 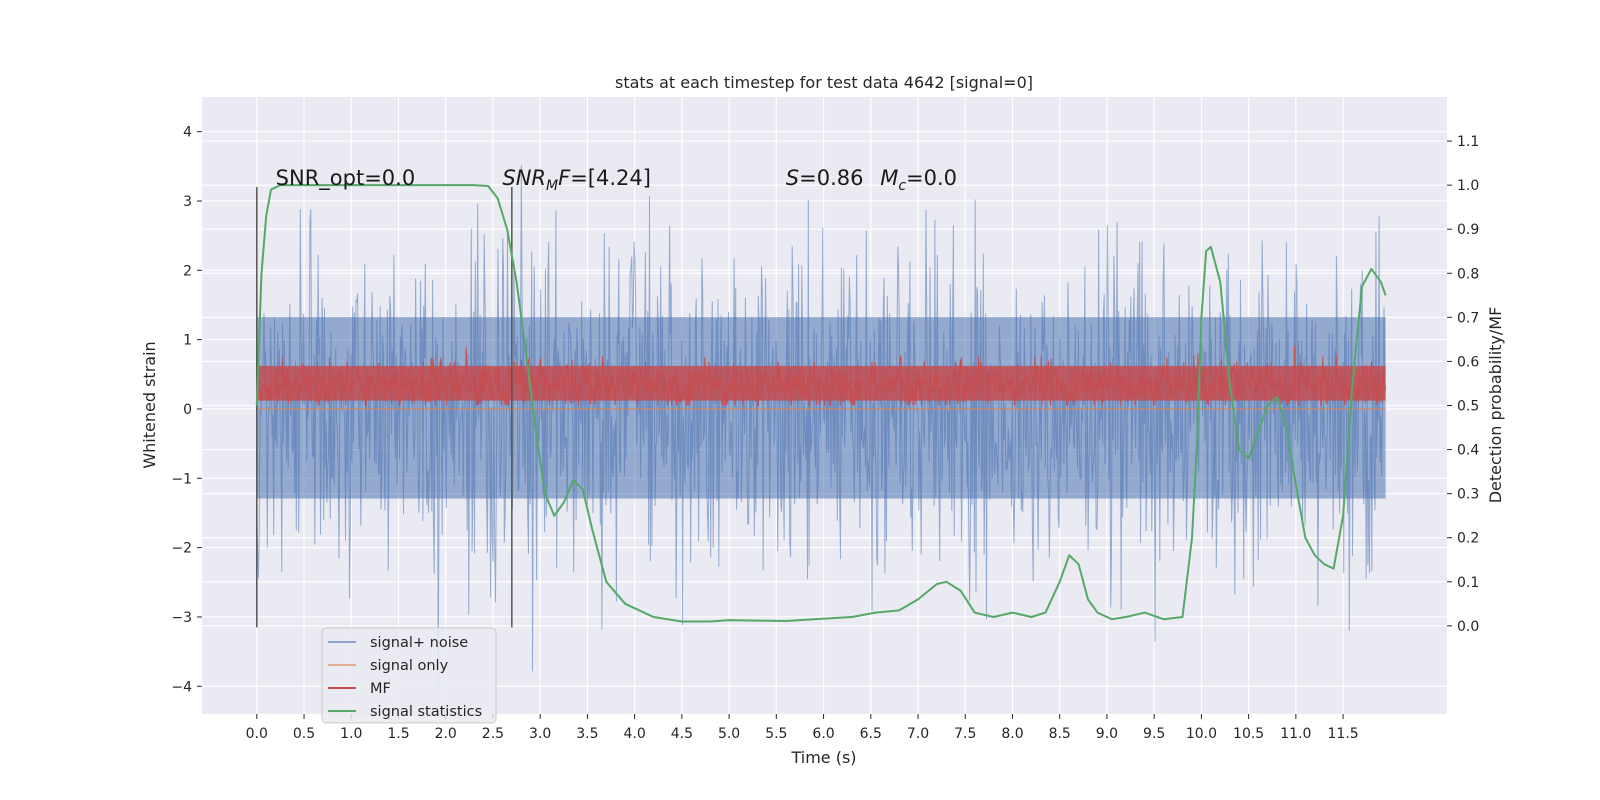 I want to click on y-tick-label: −2, so click(x=181, y=549).